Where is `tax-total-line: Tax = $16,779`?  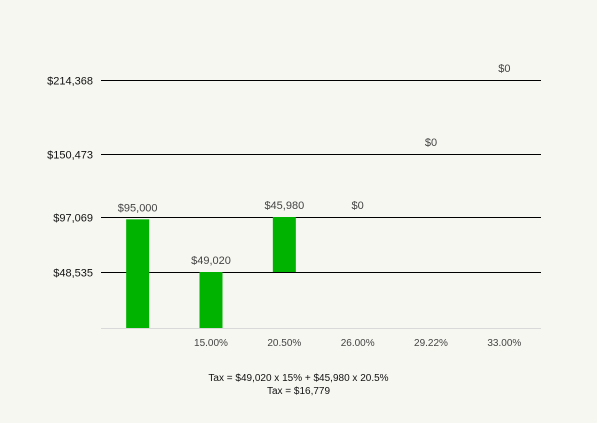
tax-total-line: Tax = $16,779 is located at coordinates (298, 391).